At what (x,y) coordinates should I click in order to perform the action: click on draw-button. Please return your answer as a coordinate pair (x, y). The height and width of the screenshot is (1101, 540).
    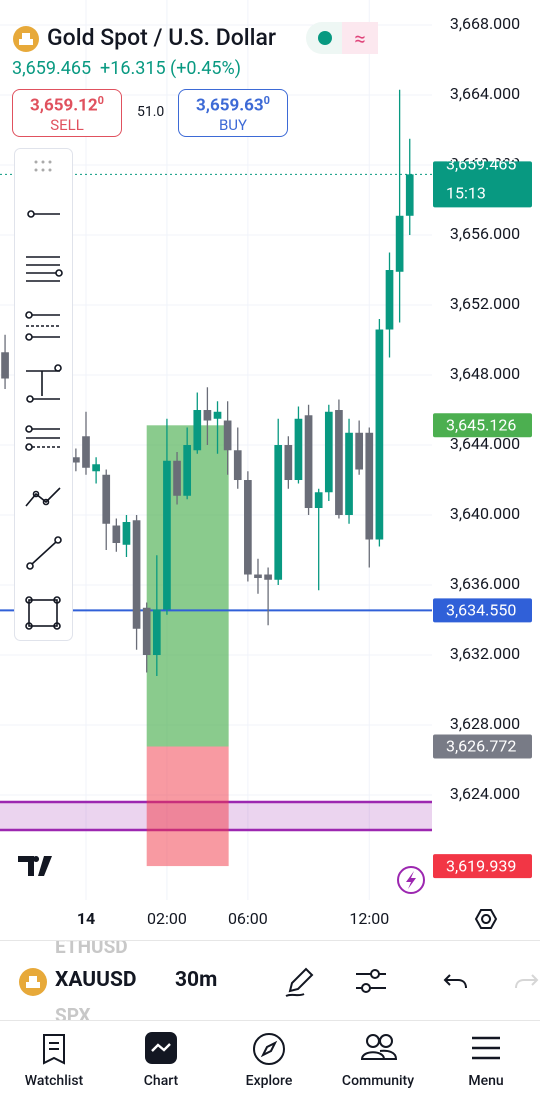
    Looking at the image, I should click on (300, 981).